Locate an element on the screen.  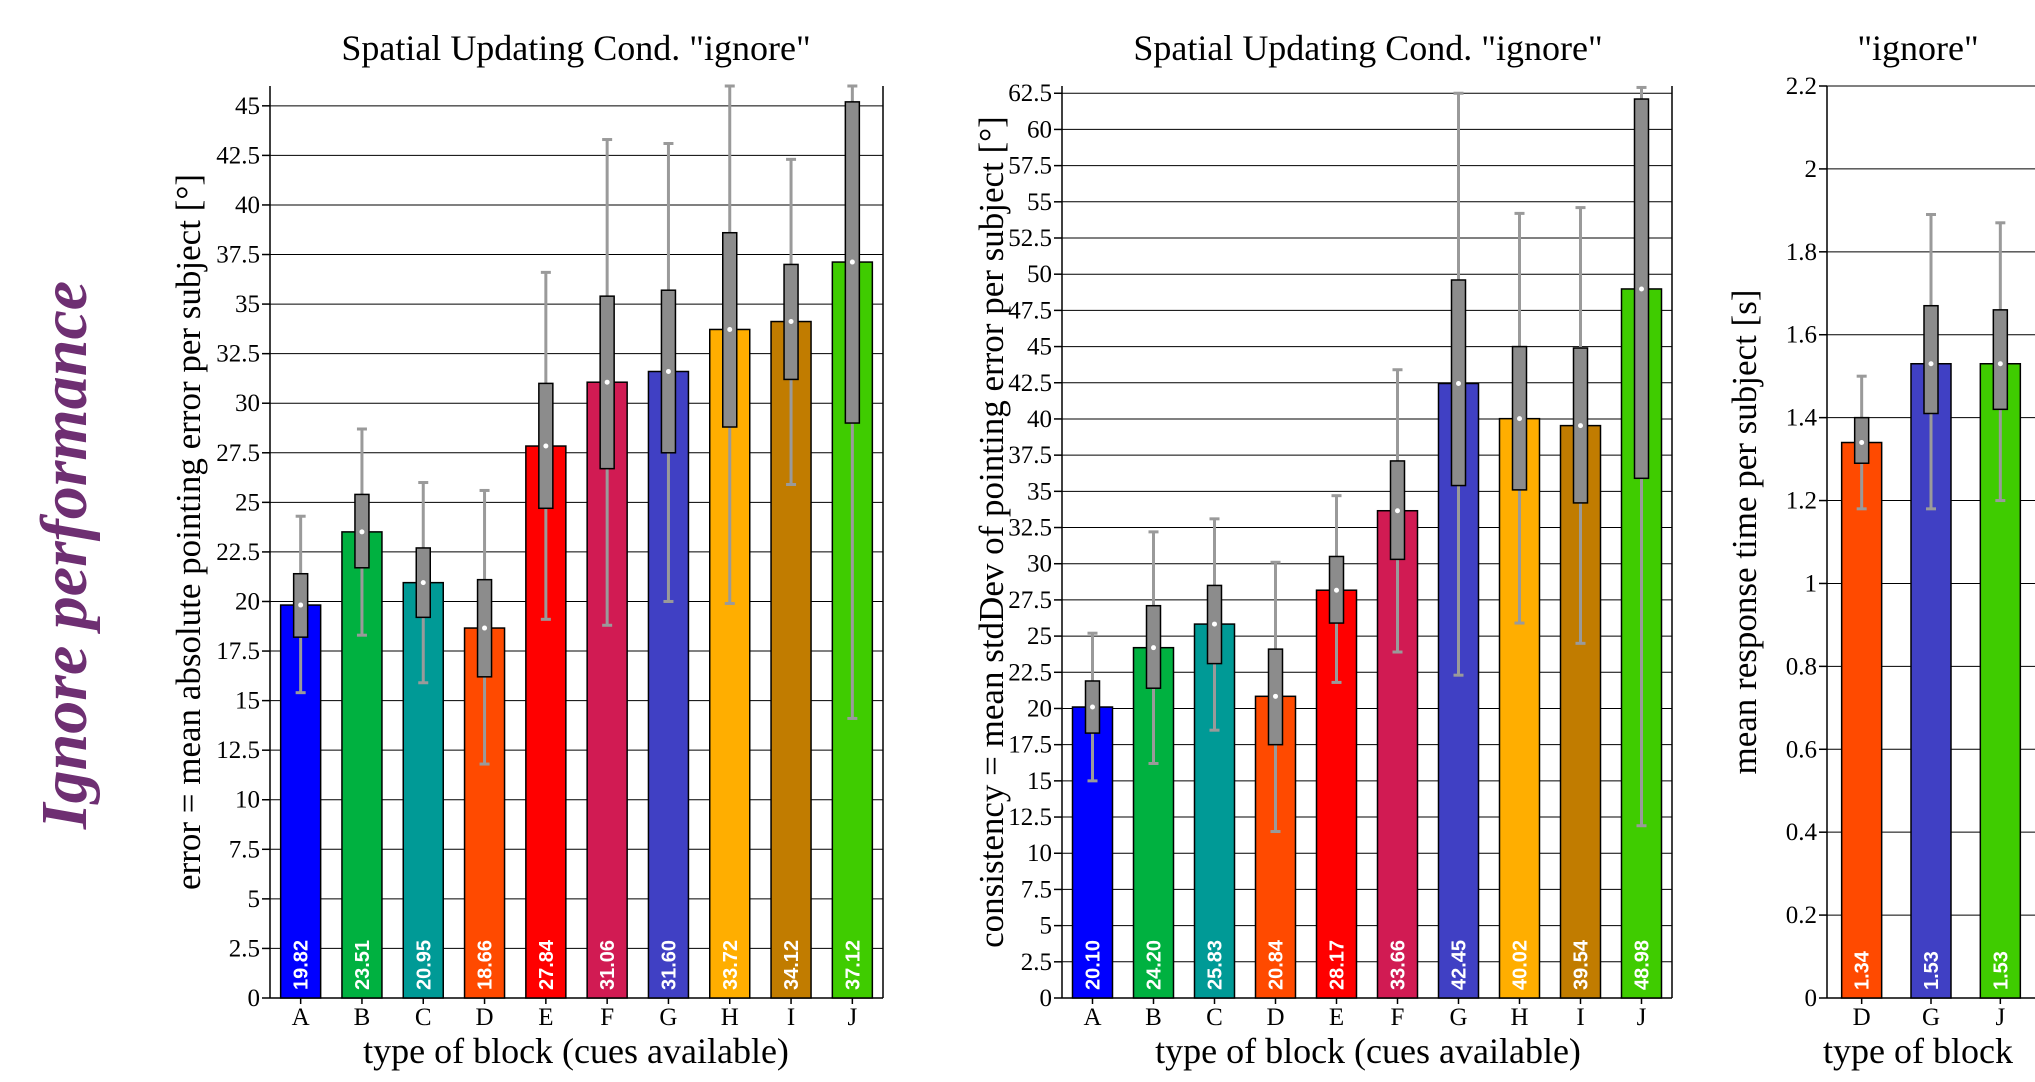
bar-value-label: 23.51 is located at coordinates (363, 965).